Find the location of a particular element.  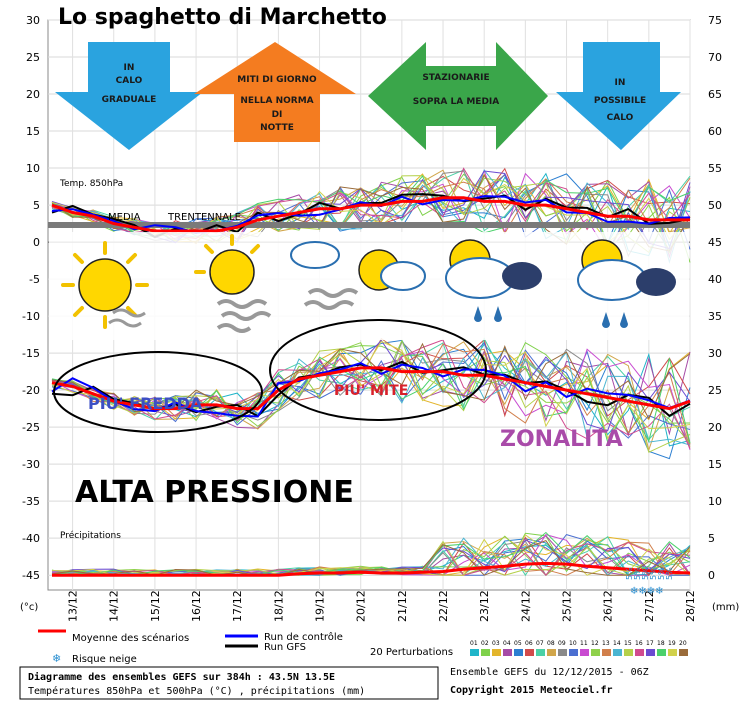

left-tick-label: 0 is located at coordinates (36, 242).